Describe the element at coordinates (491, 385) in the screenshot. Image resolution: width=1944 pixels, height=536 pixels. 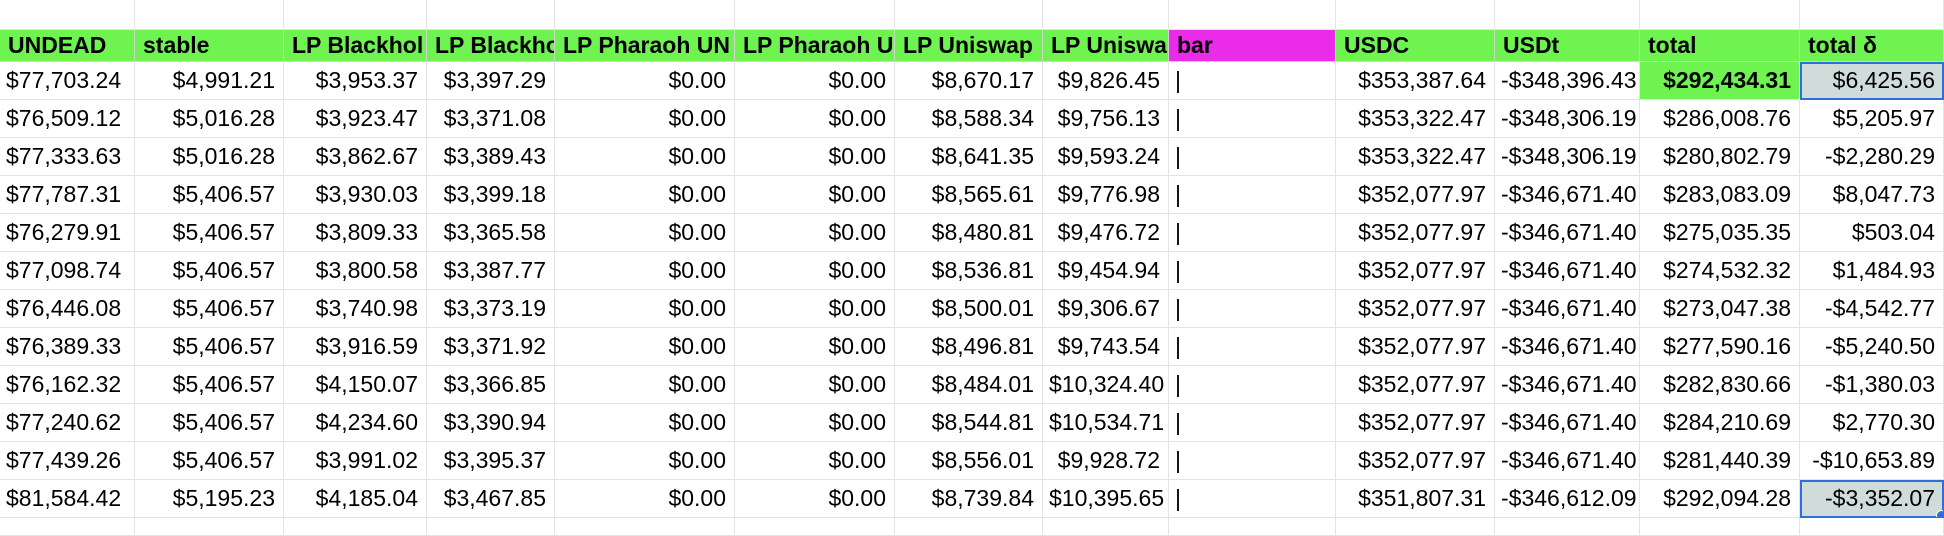
I see `data-cell: $3,366.85` at that location.